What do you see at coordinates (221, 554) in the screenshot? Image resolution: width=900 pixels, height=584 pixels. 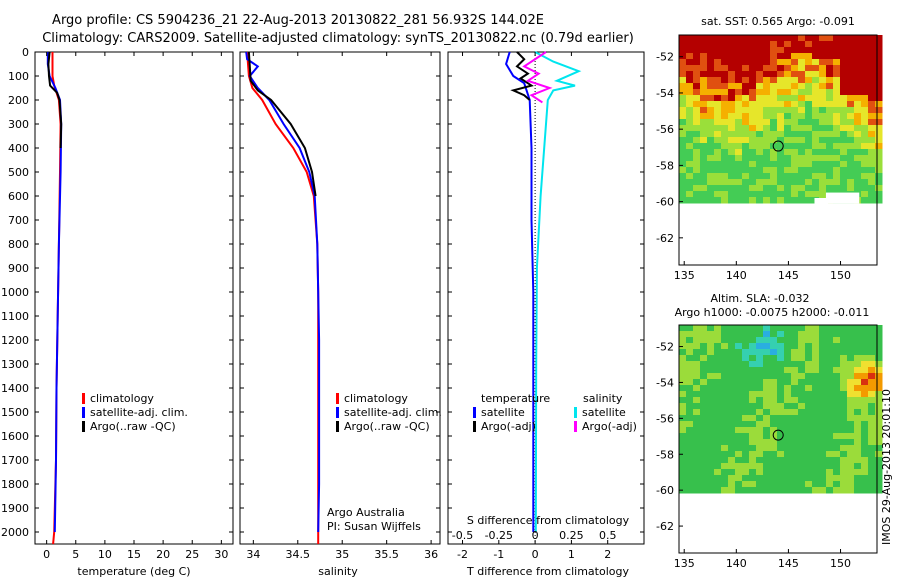 I see `x-tick-label: 30` at bounding box center [221, 554].